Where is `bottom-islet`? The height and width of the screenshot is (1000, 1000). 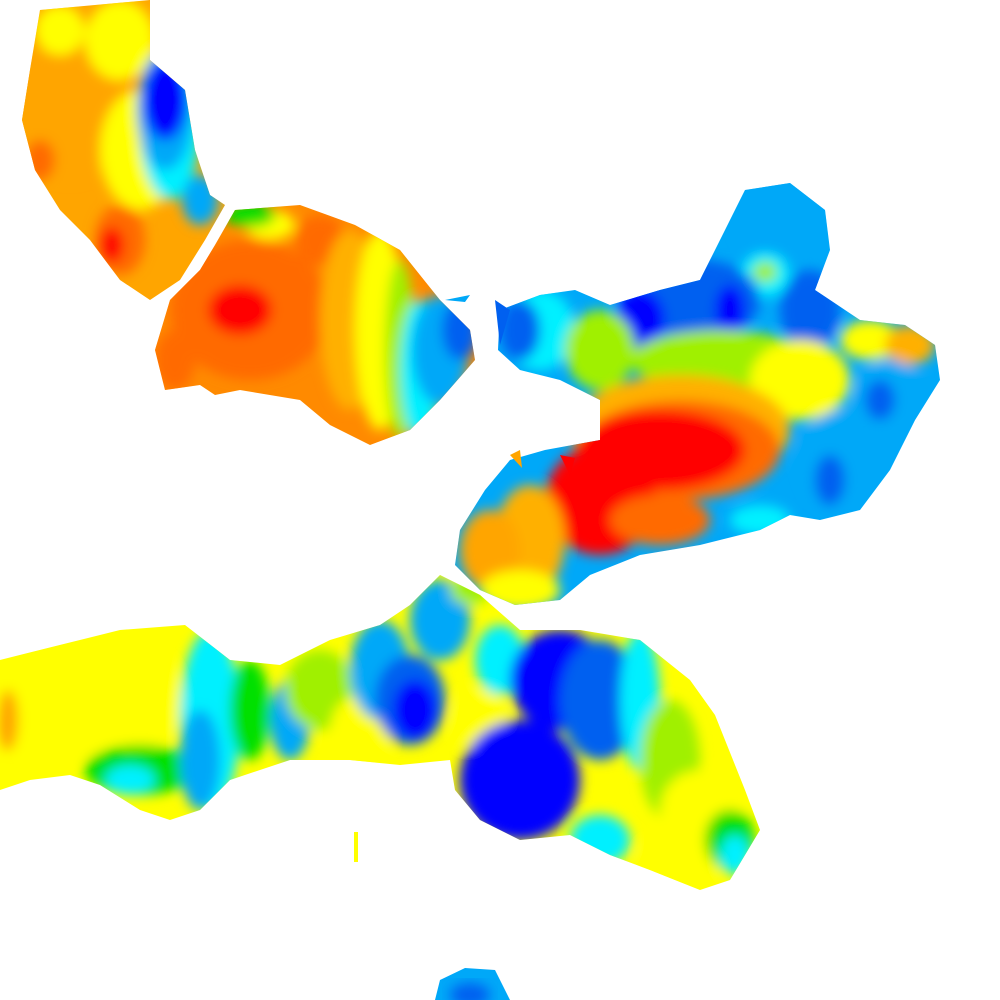
bottom-islet is located at coordinates (472, 984).